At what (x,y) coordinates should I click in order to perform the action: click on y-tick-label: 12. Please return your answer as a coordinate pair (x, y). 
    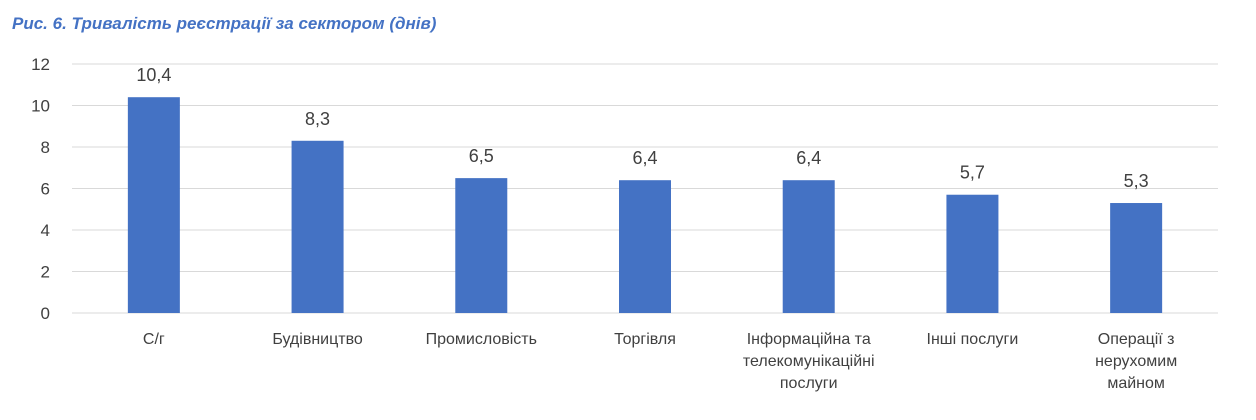
    Looking at the image, I should click on (40, 64).